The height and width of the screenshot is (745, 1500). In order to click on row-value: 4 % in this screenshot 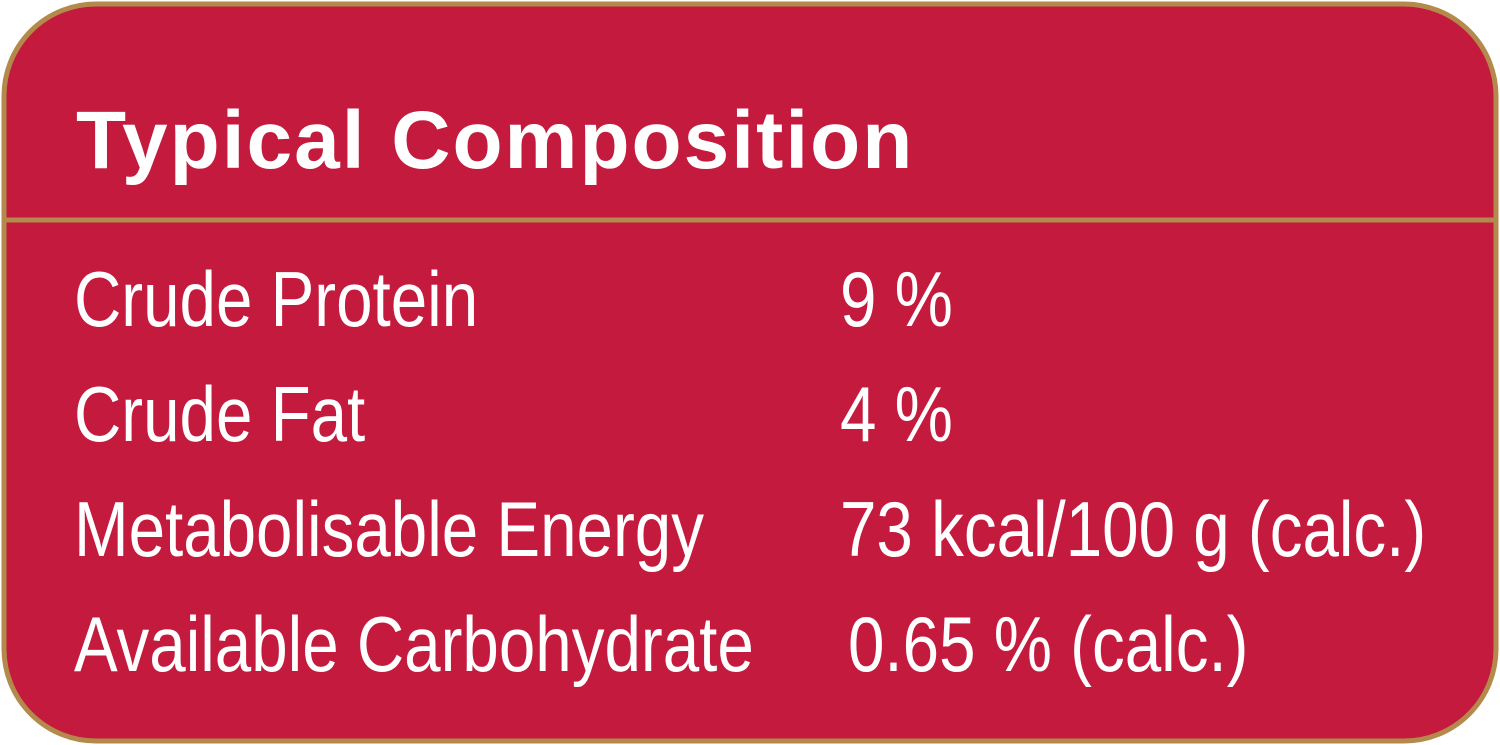, I will do `click(896, 415)`.